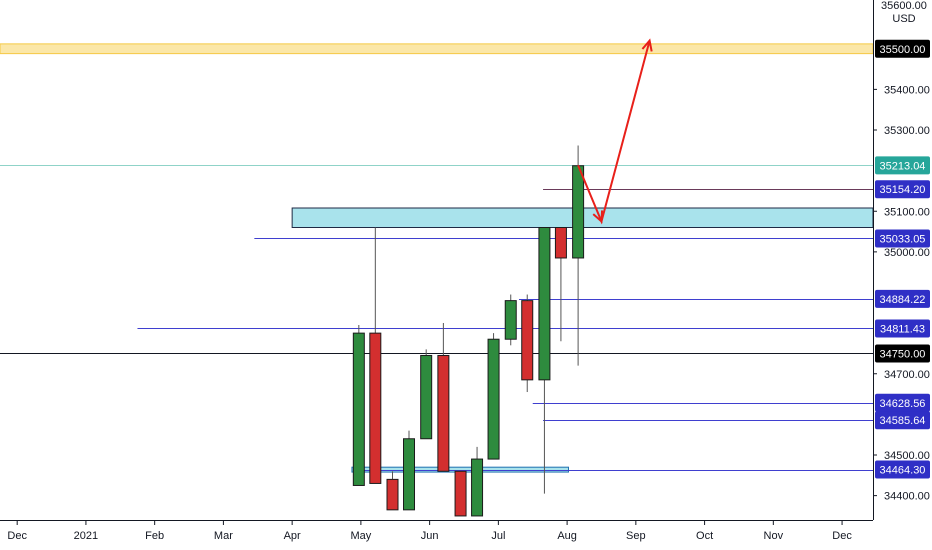 This screenshot has width=932, height=550. I want to click on arrow-head-end, so click(647, 45).